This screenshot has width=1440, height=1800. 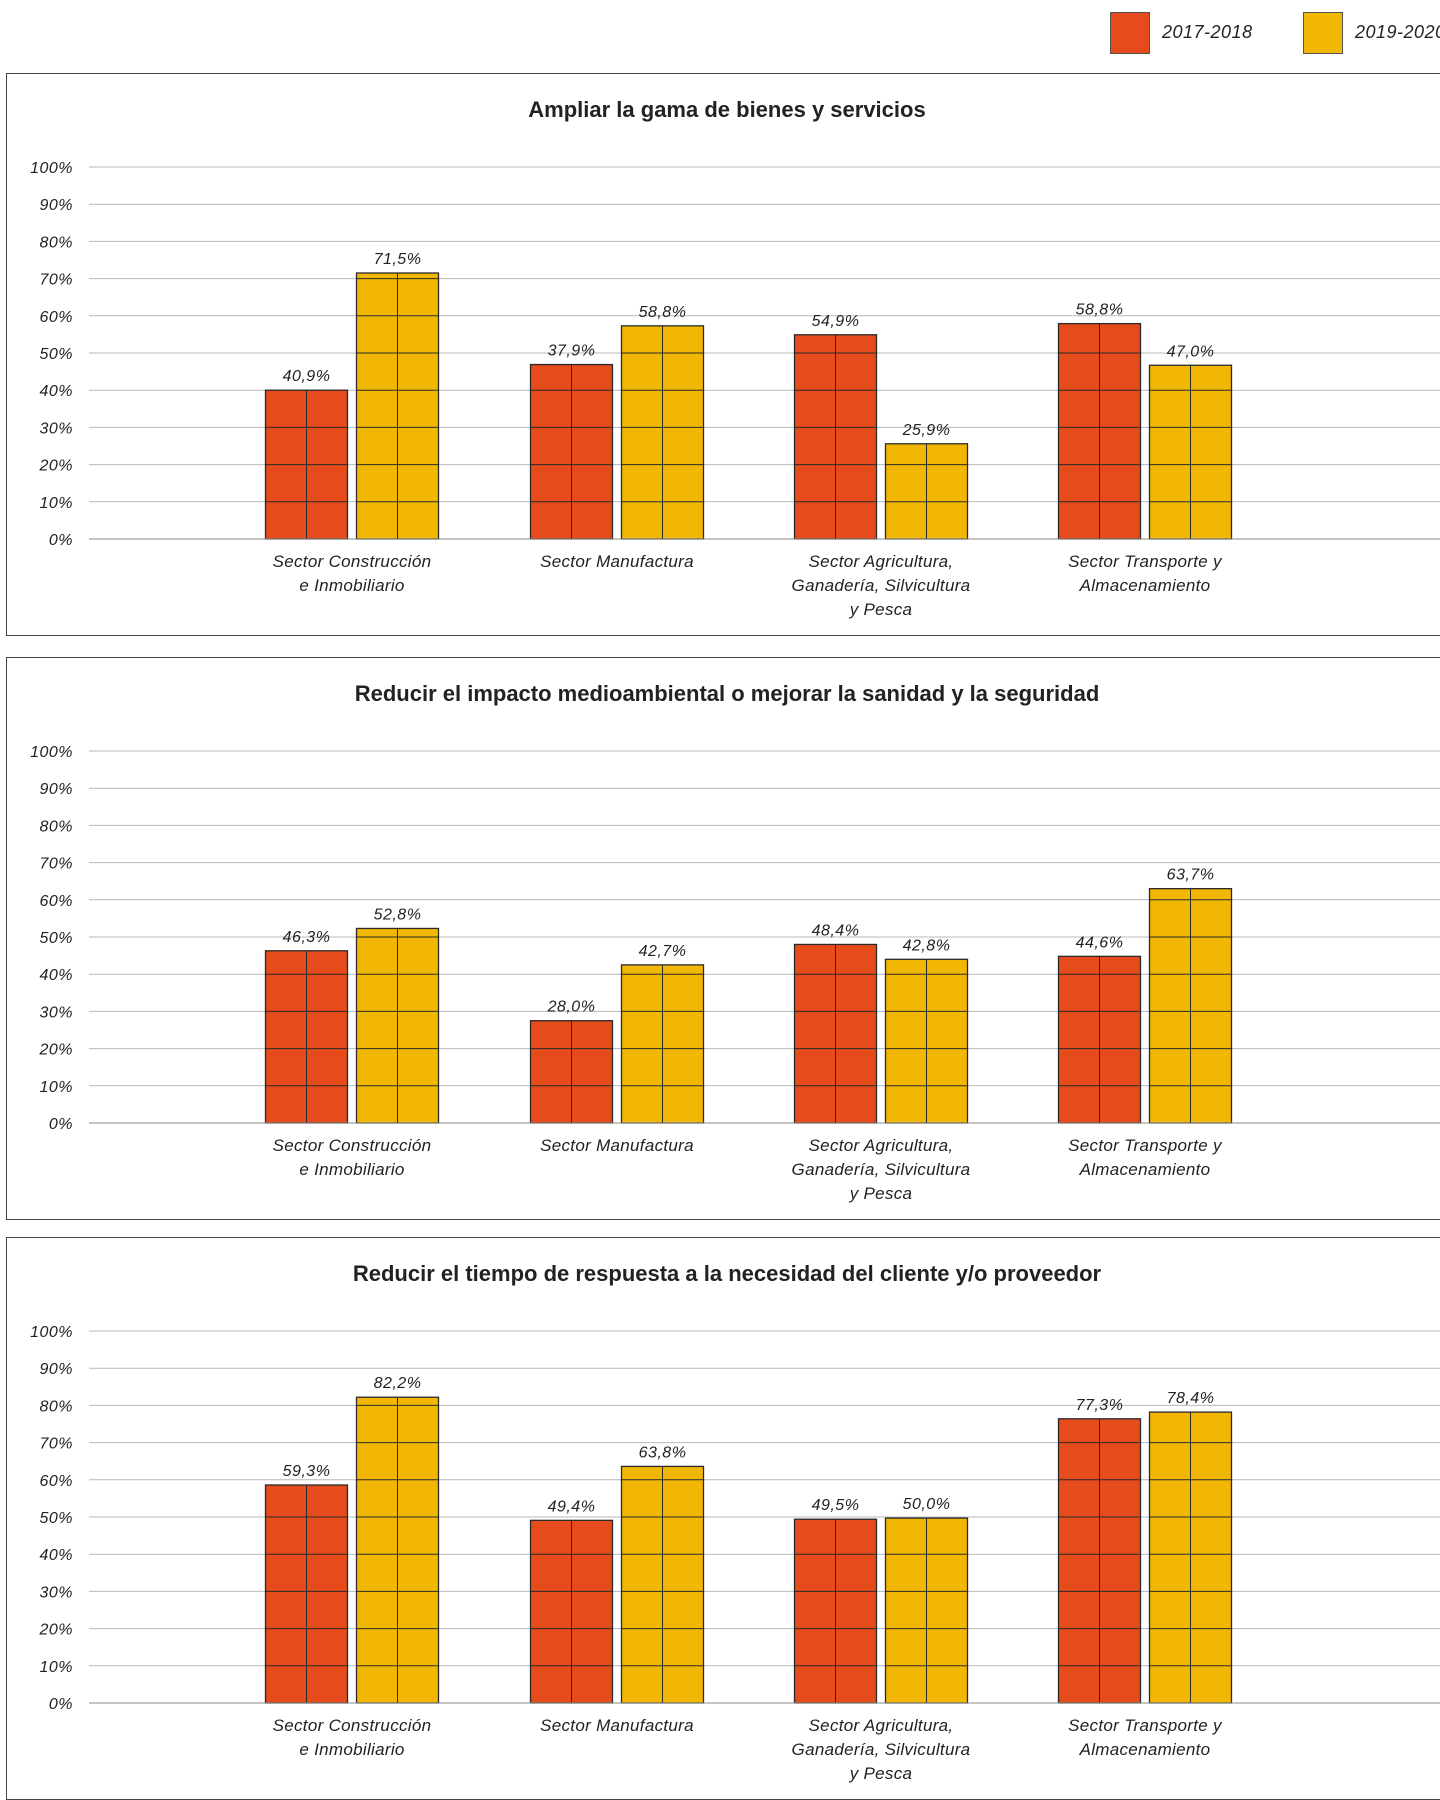 I want to click on data-label: 49,5%, so click(x=836, y=1505).